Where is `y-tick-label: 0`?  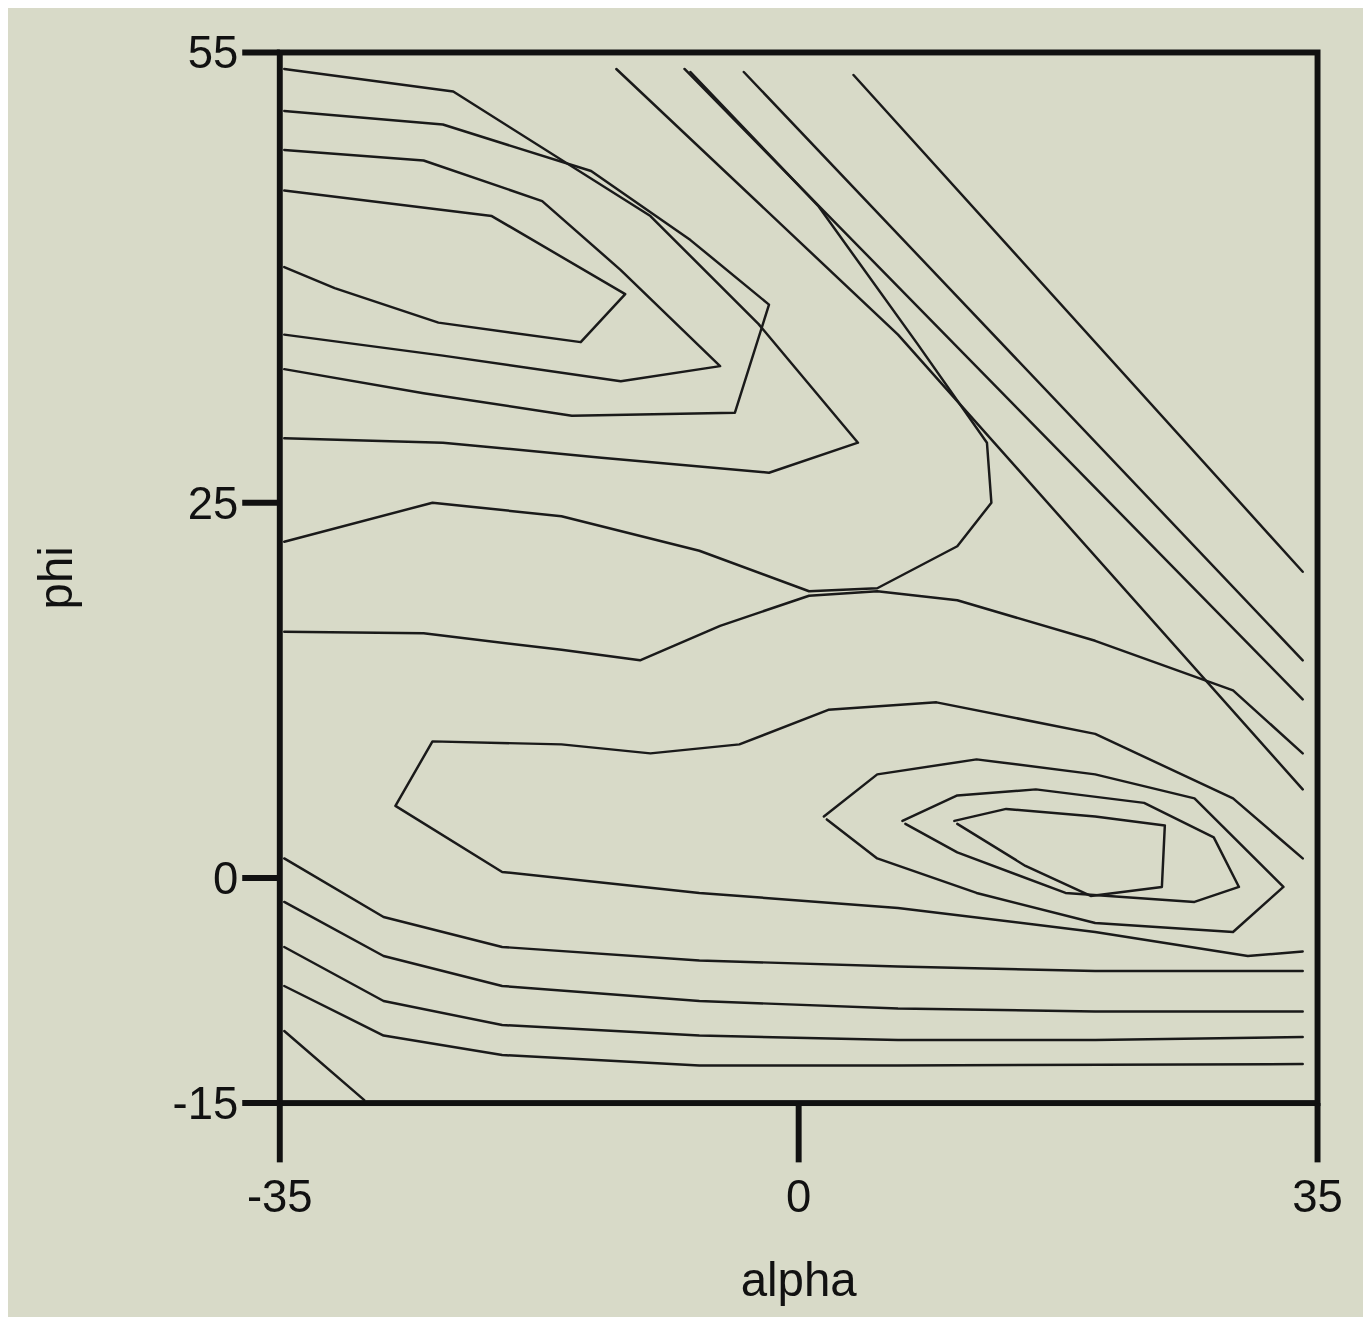
y-tick-label: 0 is located at coordinates (226, 878).